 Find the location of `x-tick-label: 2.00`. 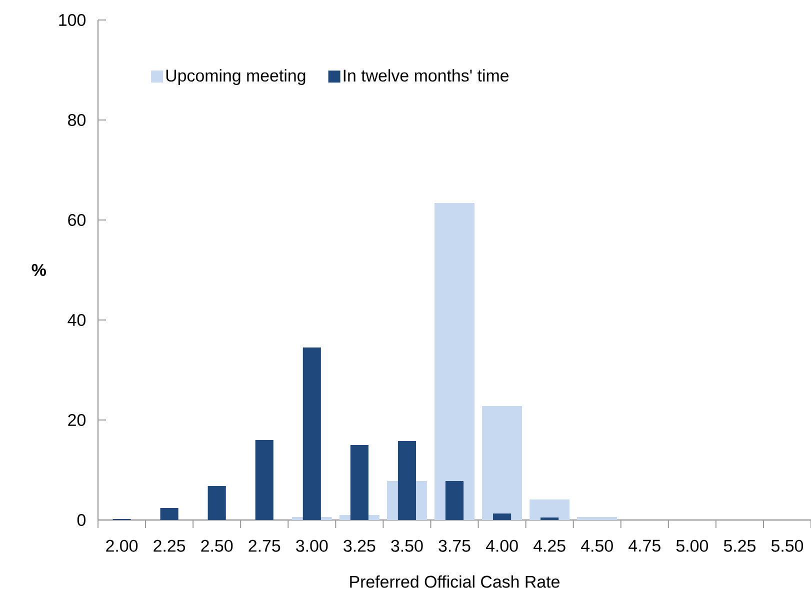

x-tick-label: 2.00 is located at coordinates (122, 546).